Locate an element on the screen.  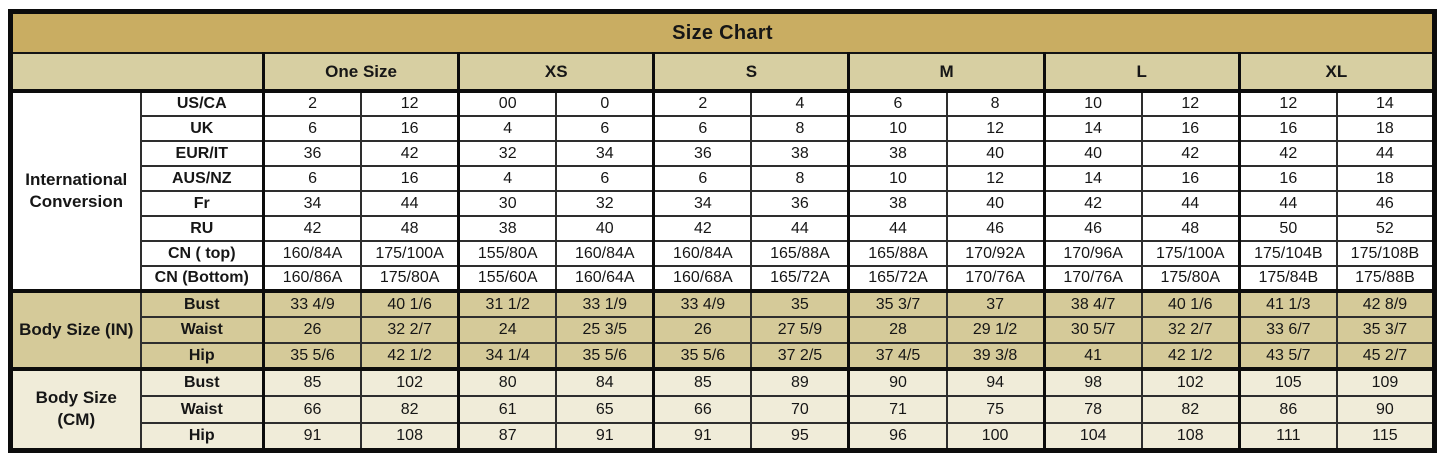
table-cell: 38 4/7 is located at coordinates (1092, 303).